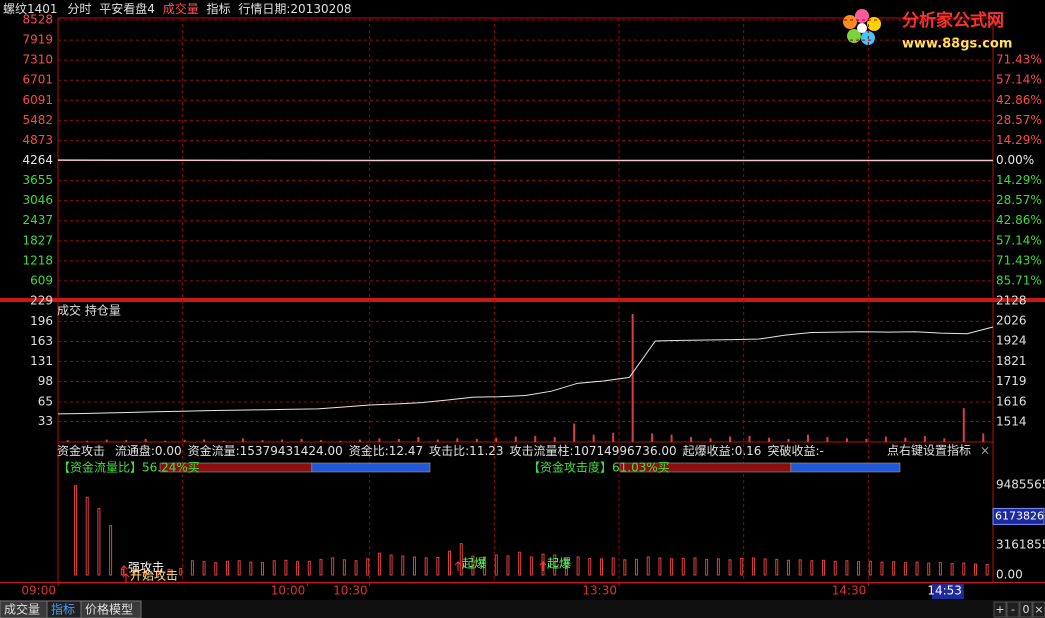 The width and height of the screenshot is (1045, 618). What do you see at coordinates (37, 200) in the screenshot?
I see `y-tick-label: 3046` at bounding box center [37, 200].